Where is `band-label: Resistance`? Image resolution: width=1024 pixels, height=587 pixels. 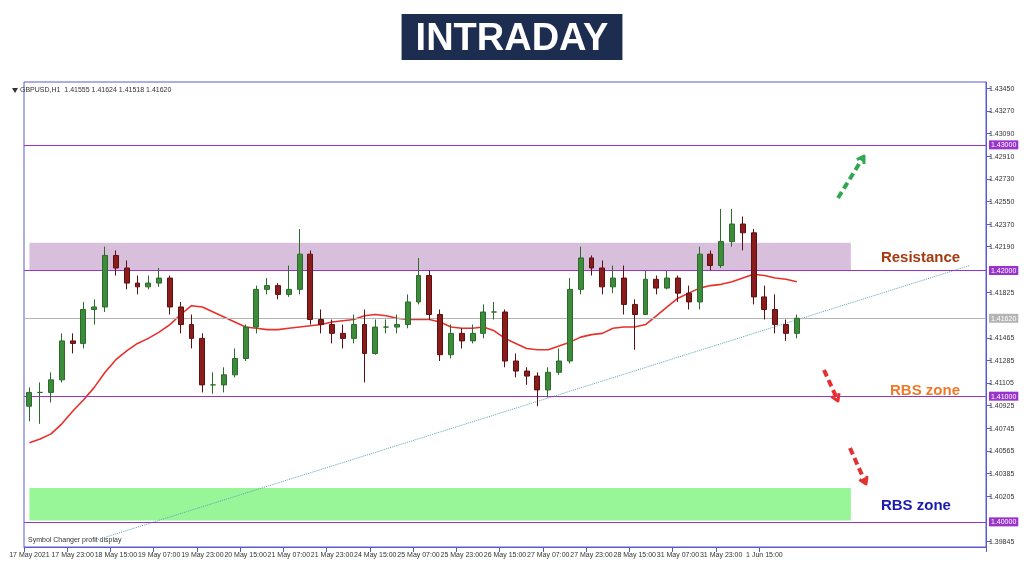
band-label: Resistance is located at coordinates (920, 257).